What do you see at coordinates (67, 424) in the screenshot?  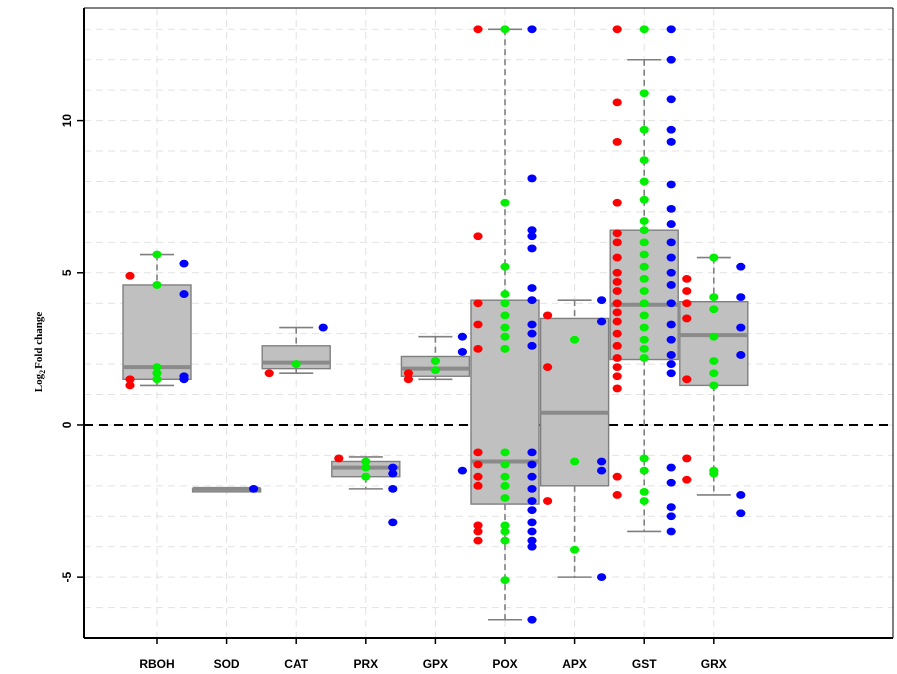 I see `y-tick-label: 0` at bounding box center [67, 424].